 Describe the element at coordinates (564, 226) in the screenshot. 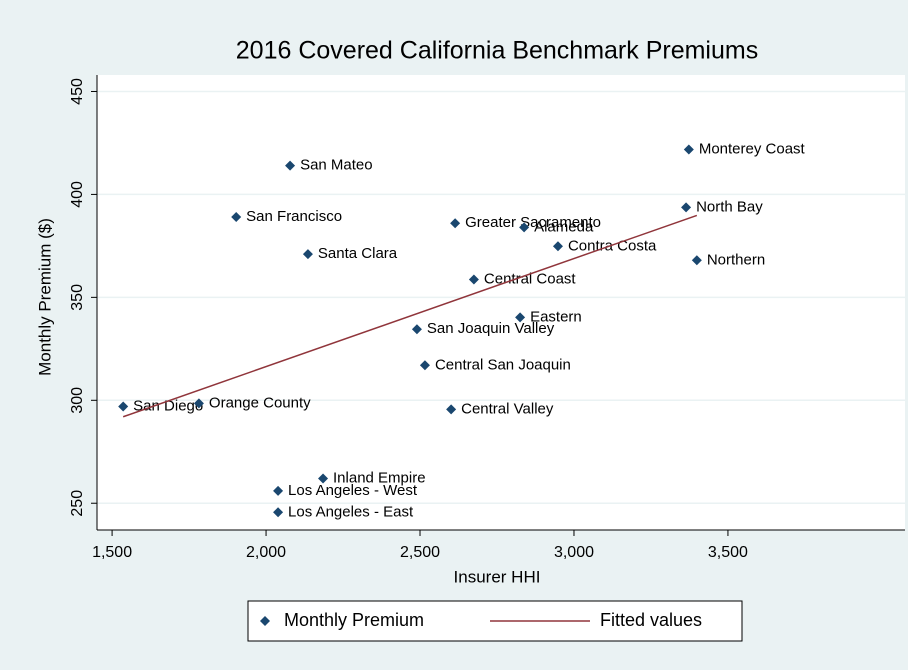

I see `point-label: Alameda` at that location.